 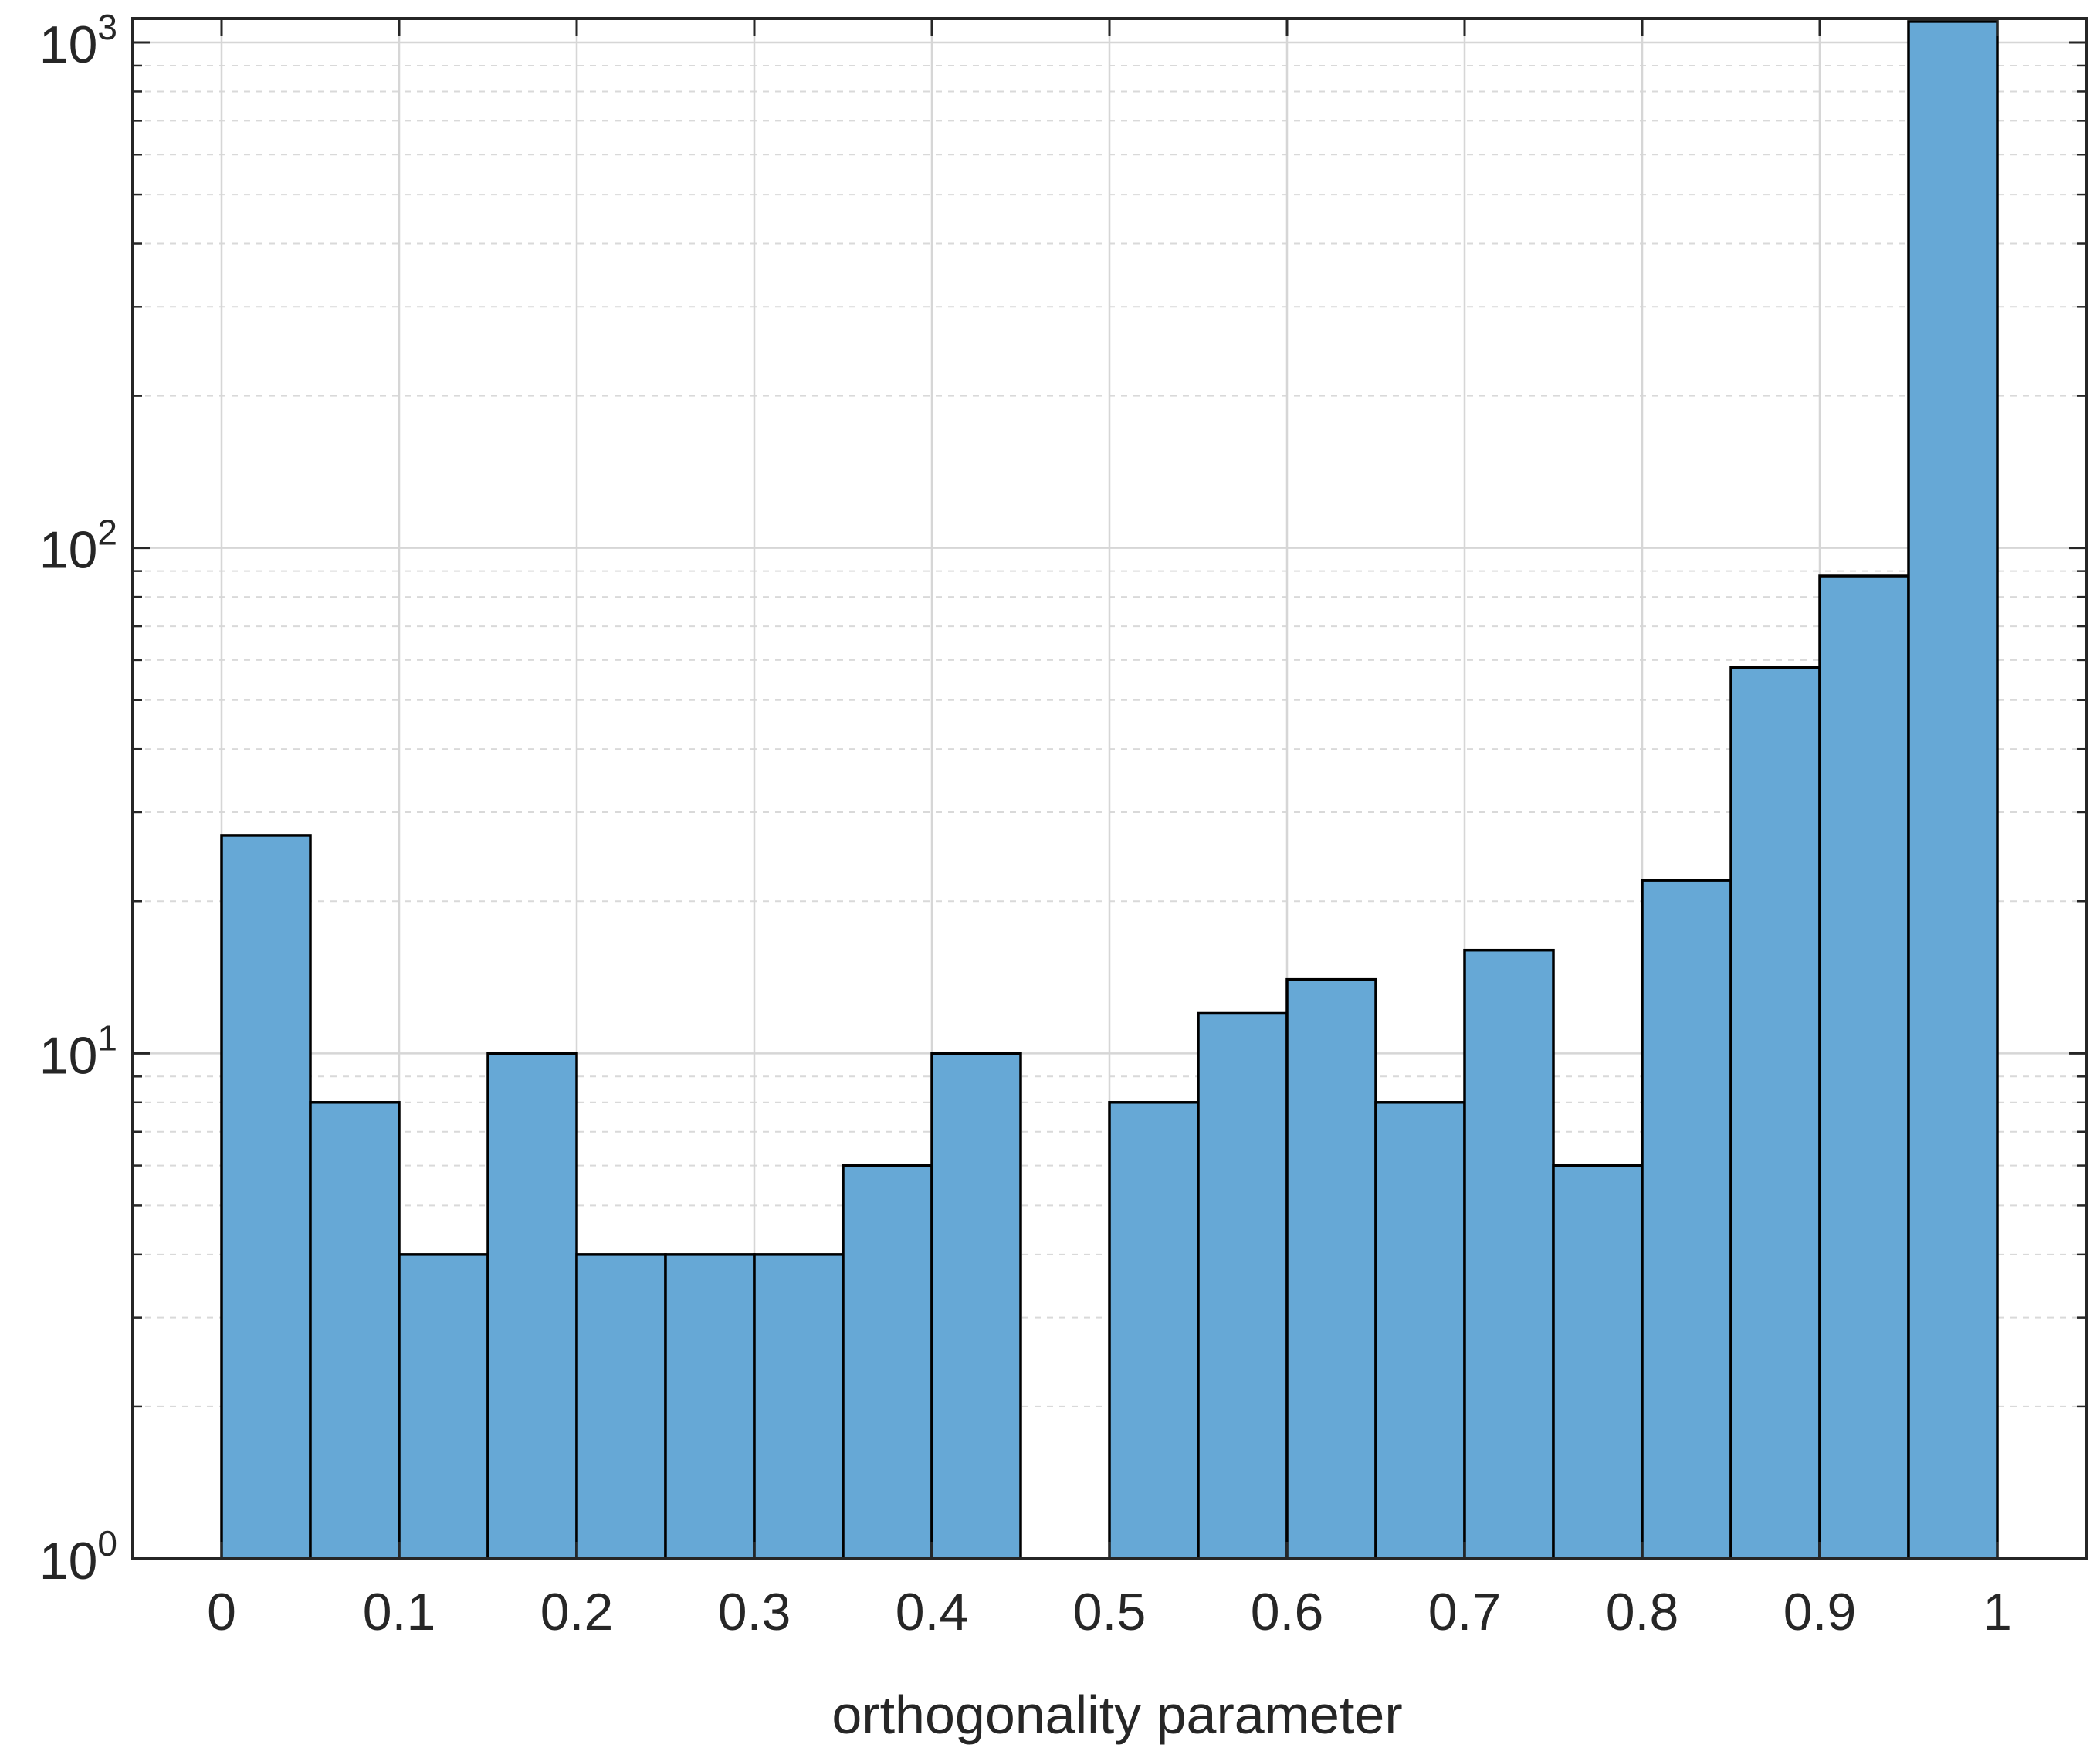 I want to click on x-tick-label: 0.5, so click(x=1110, y=1612).